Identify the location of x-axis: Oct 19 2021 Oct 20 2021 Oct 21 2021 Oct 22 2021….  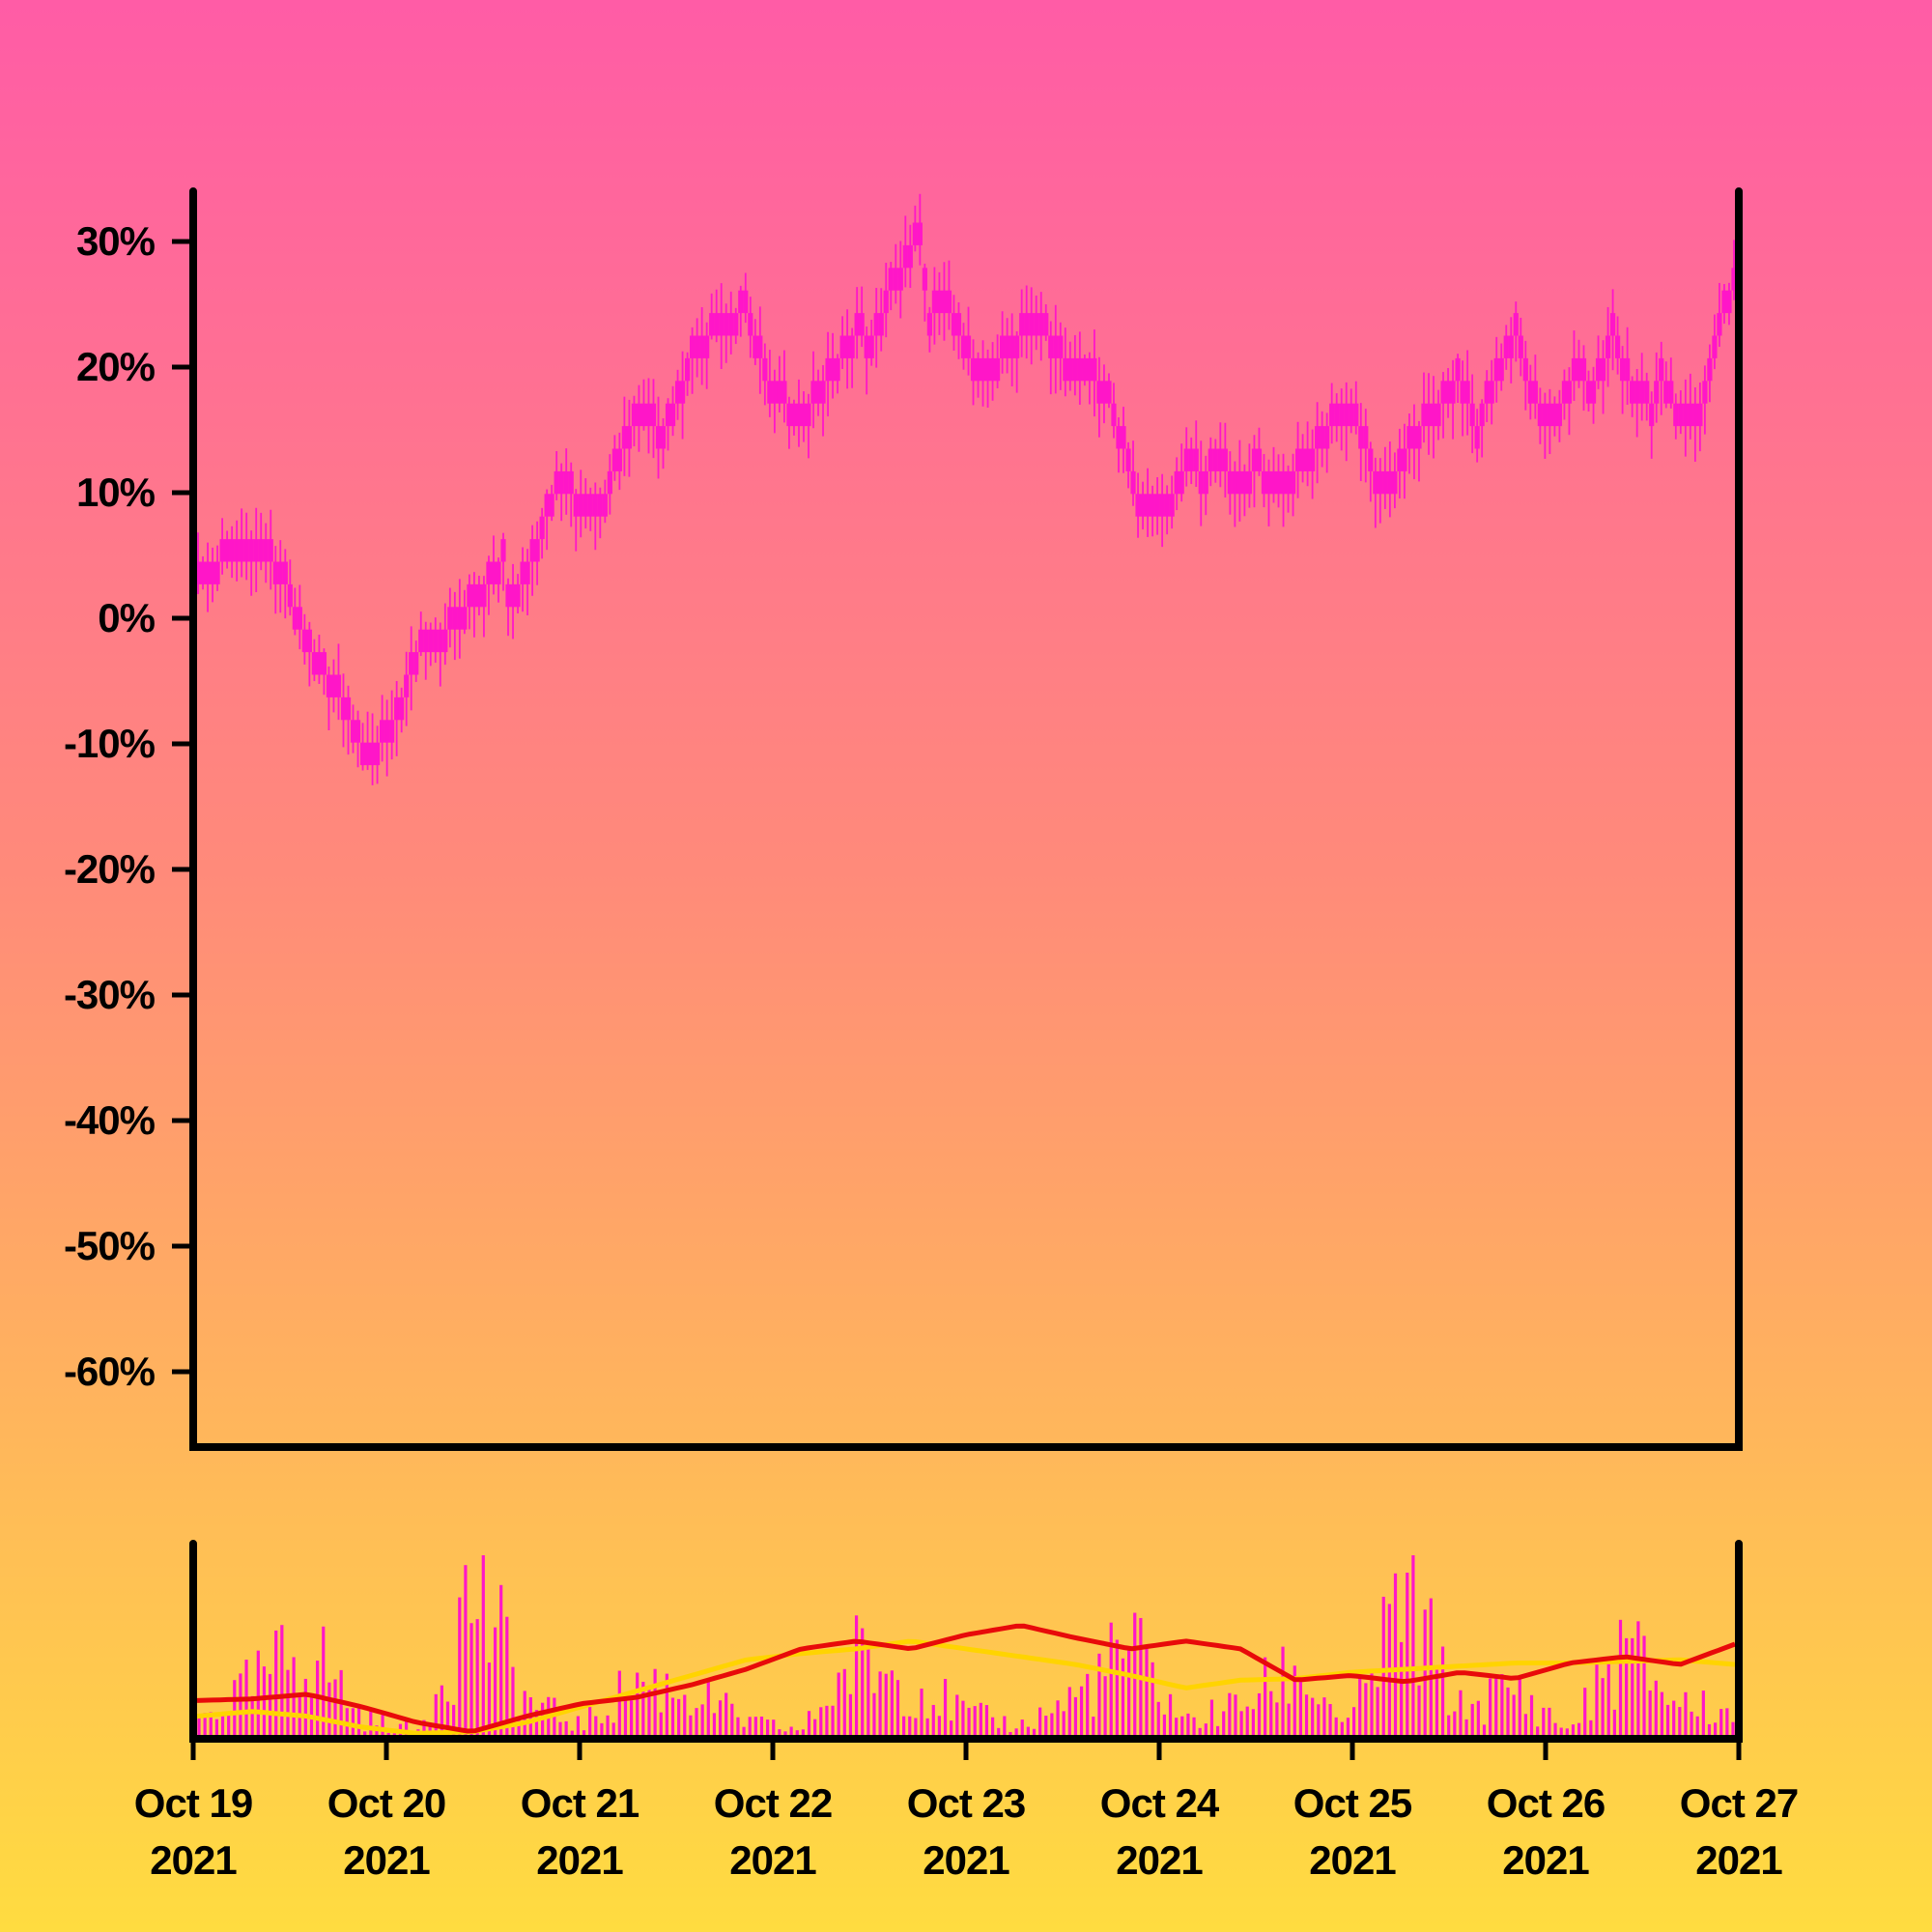
(966, 1811).